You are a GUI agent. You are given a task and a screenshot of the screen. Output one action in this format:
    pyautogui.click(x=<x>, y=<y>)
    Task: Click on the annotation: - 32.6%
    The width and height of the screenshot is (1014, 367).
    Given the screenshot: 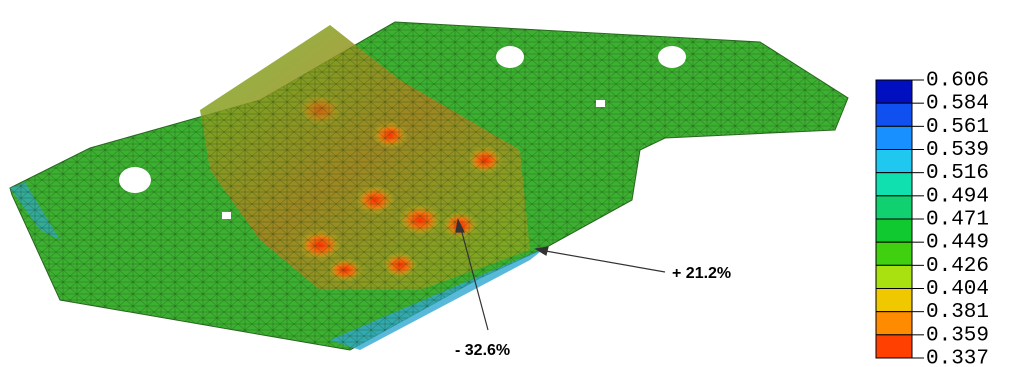 What is the action you would take?
    pyautogui.click(x=482, y=350)
    